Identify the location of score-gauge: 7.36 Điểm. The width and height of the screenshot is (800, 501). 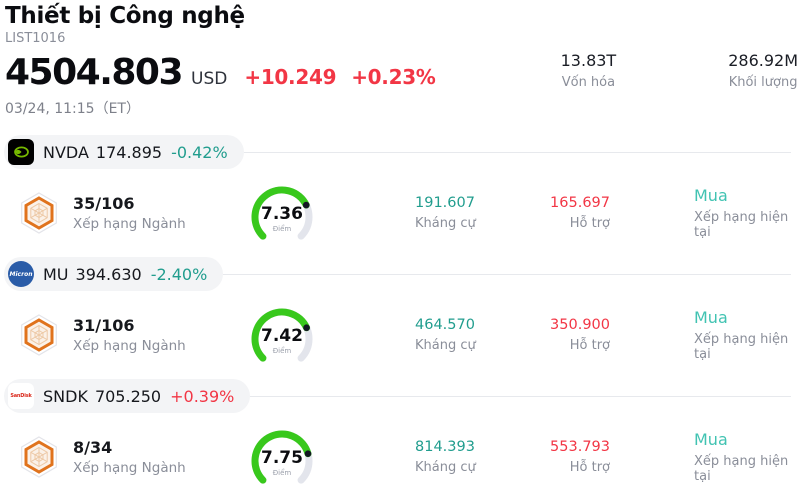
(285, 213).